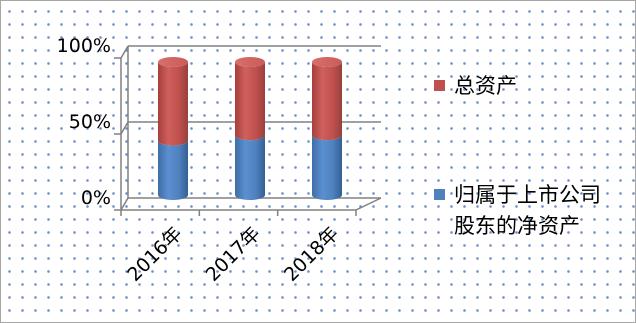 This screenshot has height=323, width=636. I want to click on y-tick-label: 100%, so click(84, 46).